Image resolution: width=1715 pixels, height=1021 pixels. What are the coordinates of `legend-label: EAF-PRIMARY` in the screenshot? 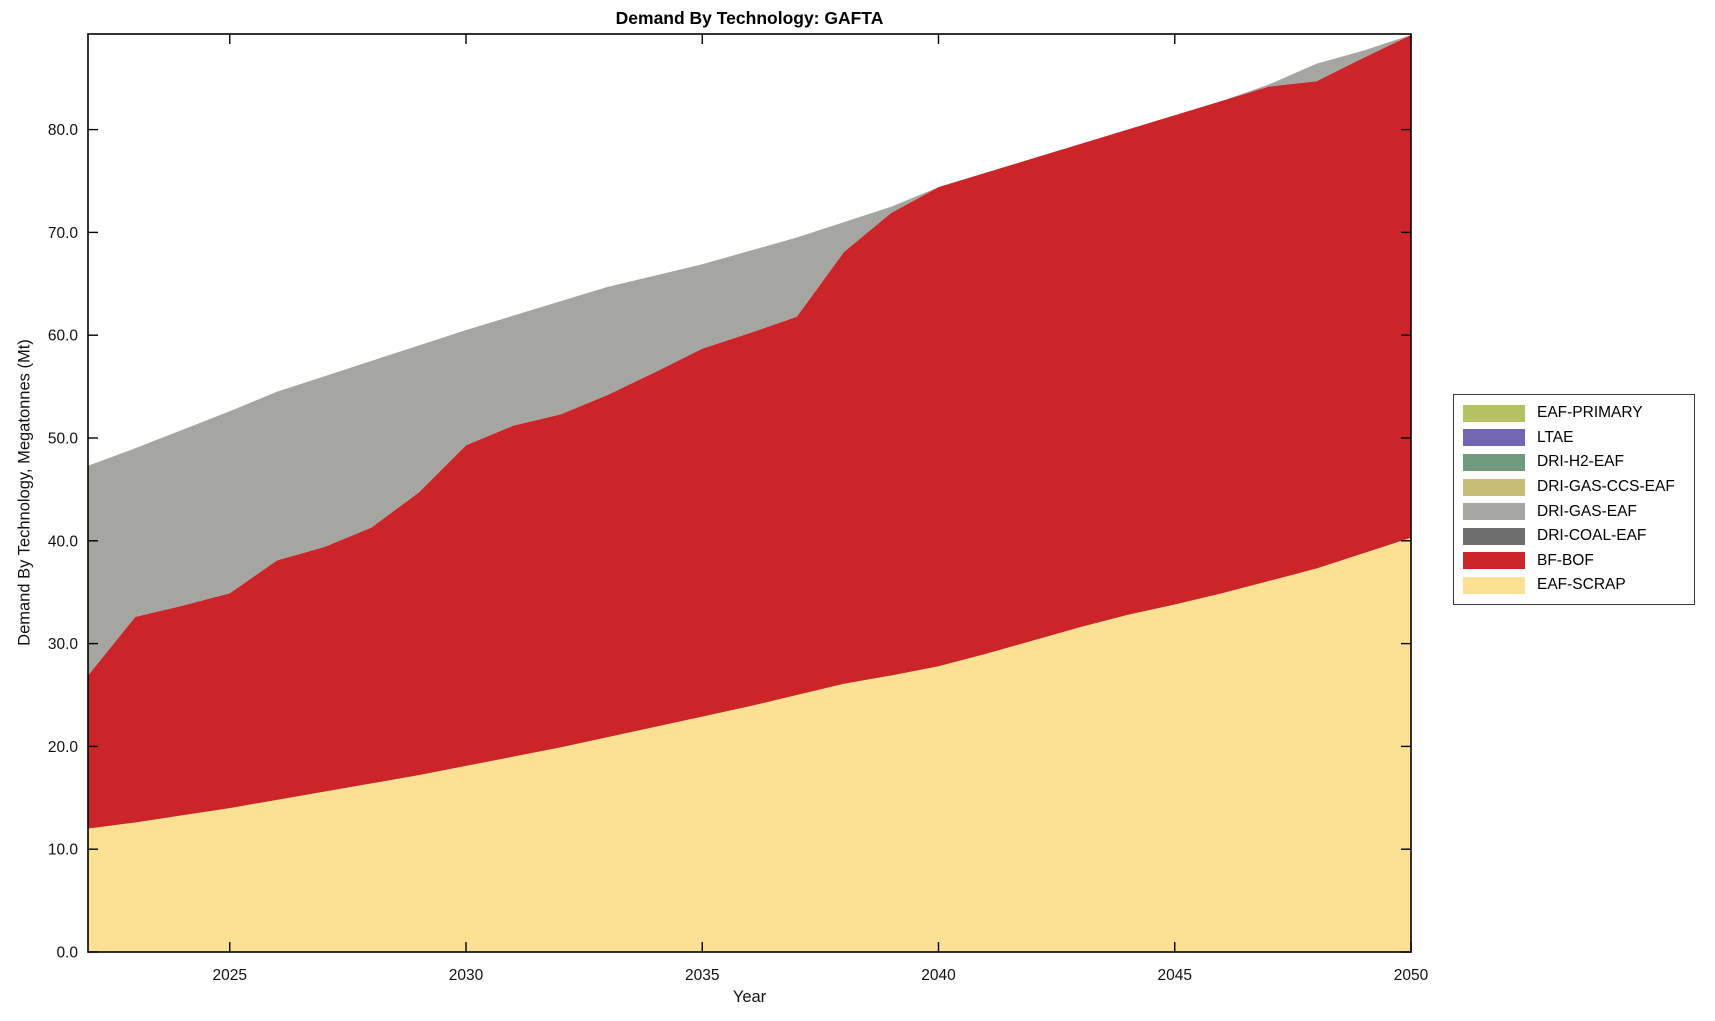 It's located at (1590, 413).